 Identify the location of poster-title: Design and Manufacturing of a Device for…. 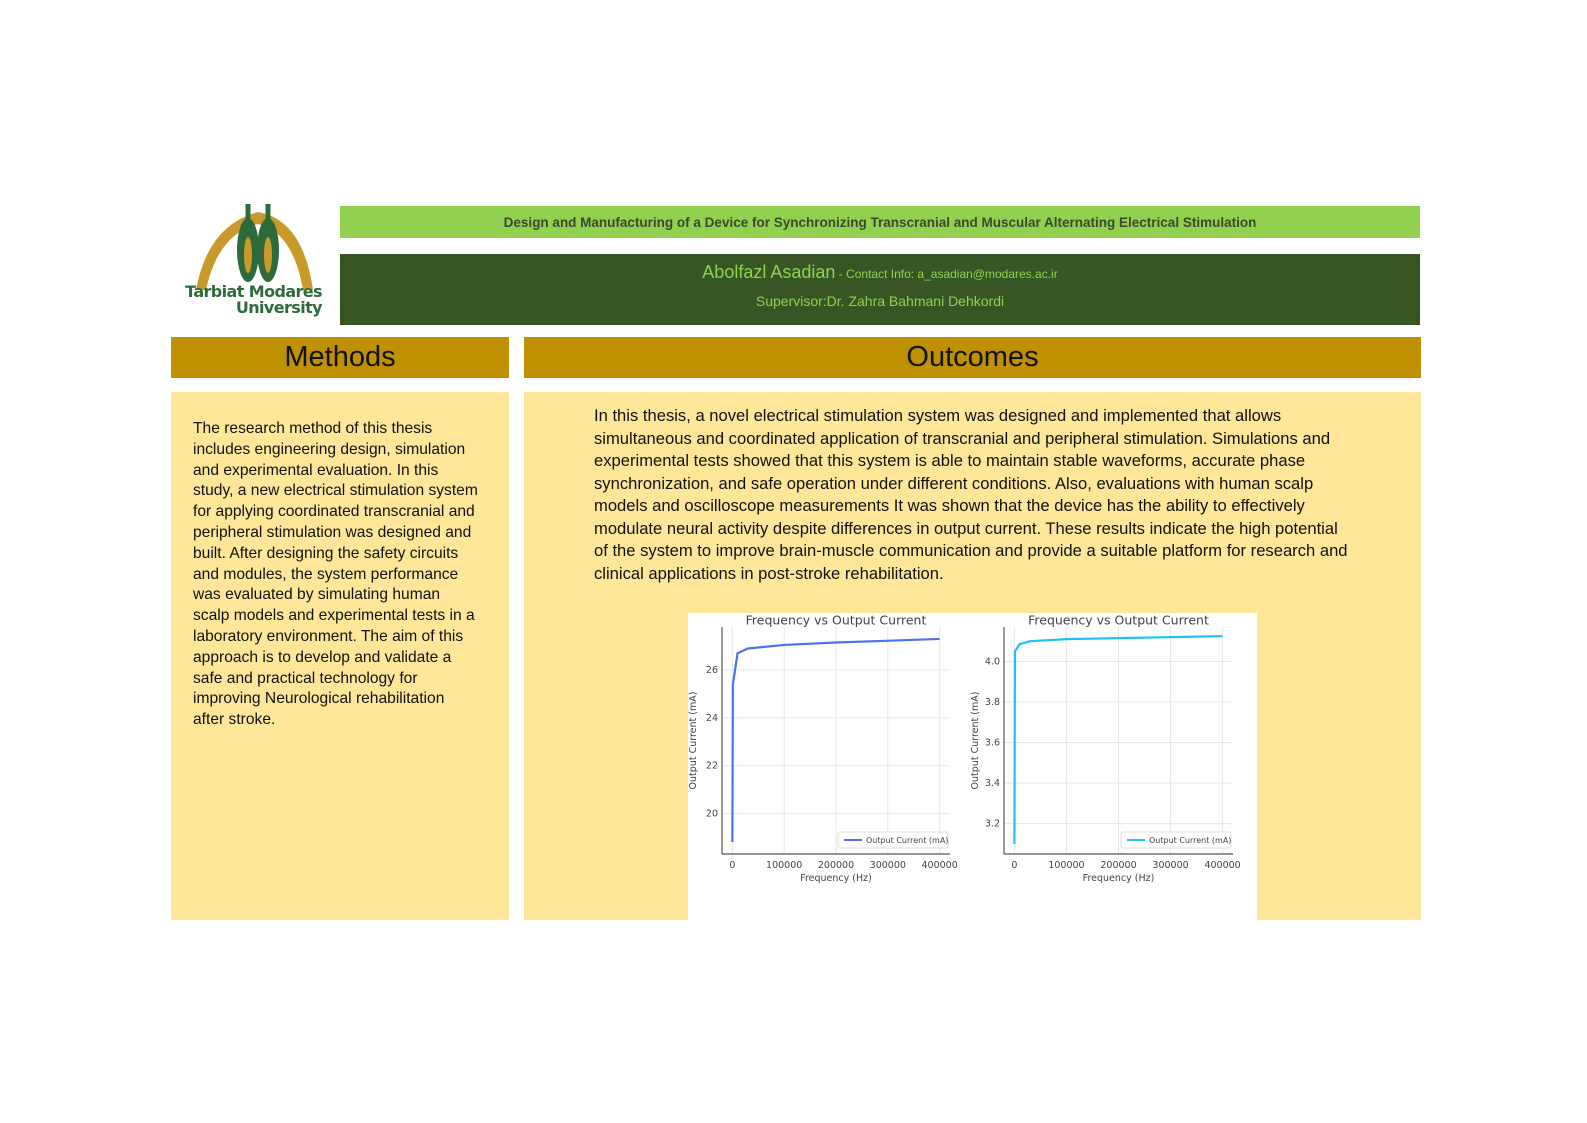
(880, 222).